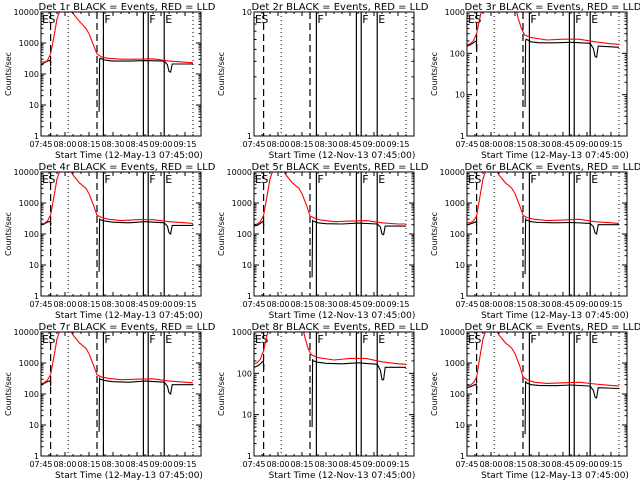  I want to click on chart-title: Det 1r BLACK = Events, RED = LLD, so click(127, 7).